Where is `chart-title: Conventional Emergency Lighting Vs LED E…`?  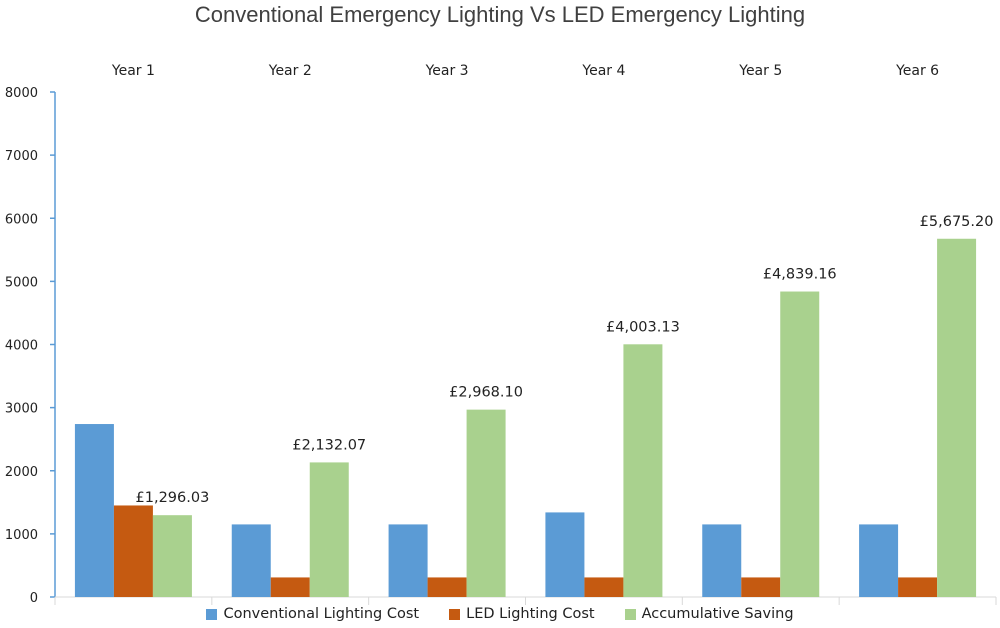
chart-title: Conventional Emergency Lighting Vs LED E… is located at coordinates (500, 14).